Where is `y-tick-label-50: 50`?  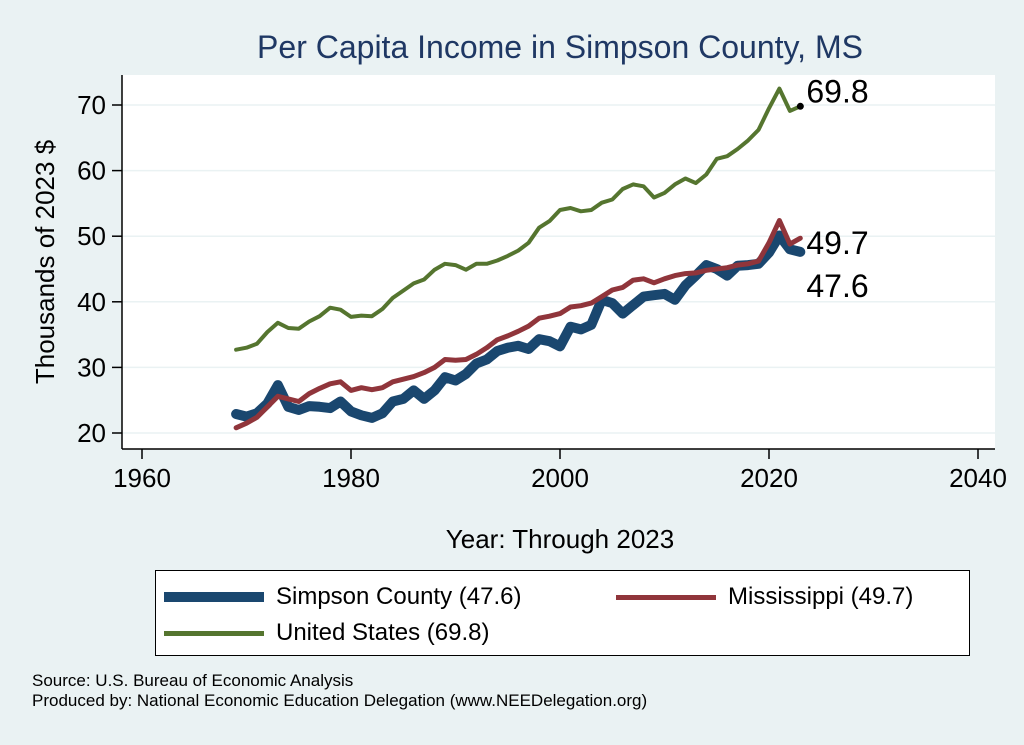 y-tick-label-50: 50 is located at coordinates (91, 236).